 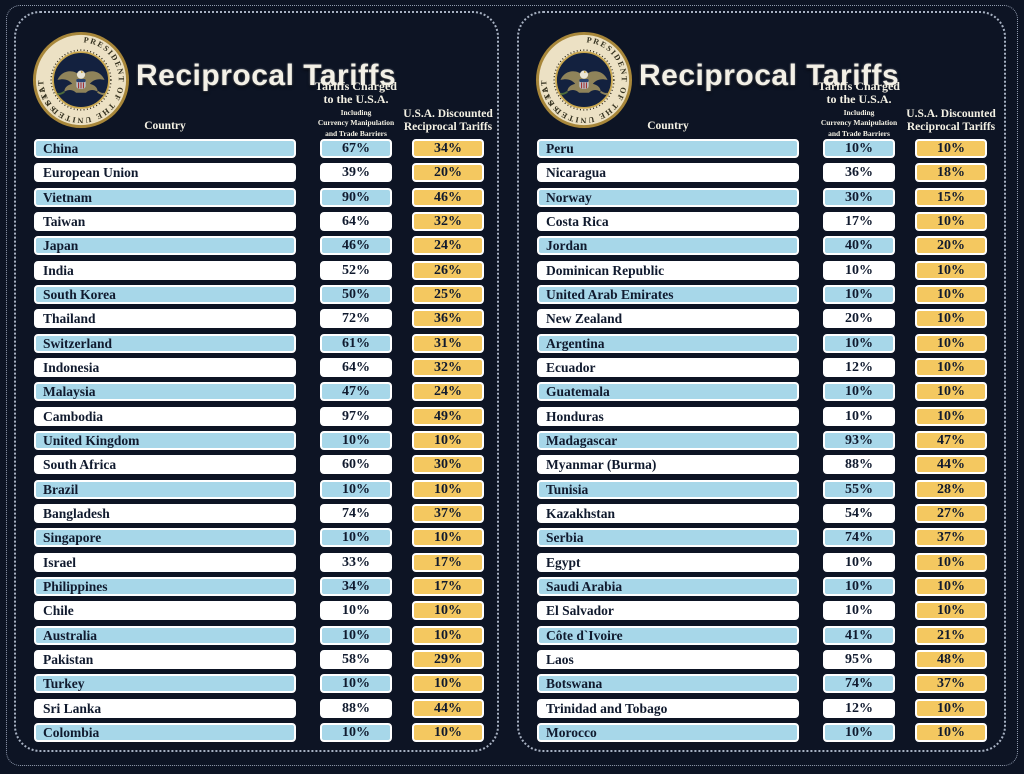 What do you see at coordinates (356, 246) in the screenshot?
I see `charged-cell: 46%` at bounding box center [356, 246].